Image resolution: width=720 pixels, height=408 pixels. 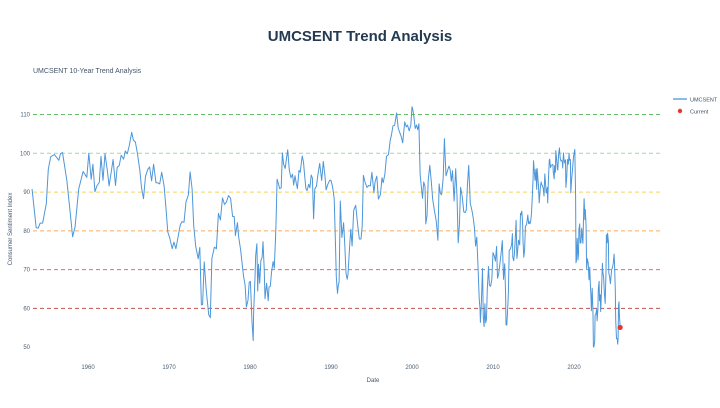 I want to click on x-tick-label-2020: 2020, so click(x=574, y=368).